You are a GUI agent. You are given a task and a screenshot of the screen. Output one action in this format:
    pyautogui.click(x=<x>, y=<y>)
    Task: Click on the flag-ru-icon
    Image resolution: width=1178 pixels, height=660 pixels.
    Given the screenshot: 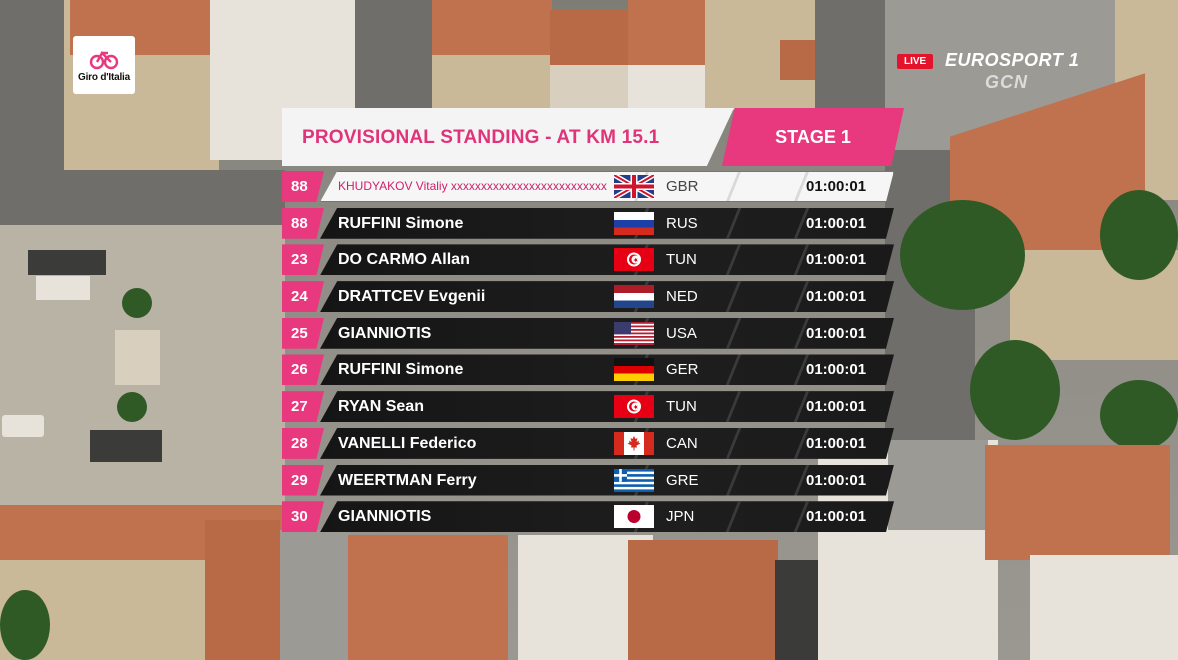 What is the action you would take?
    pyautogui.click(x=634, y=223)
    